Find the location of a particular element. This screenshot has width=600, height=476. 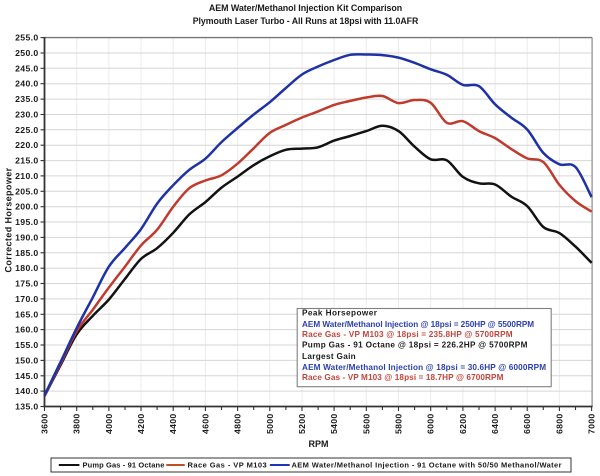

svg-text: 235.0 is located at coordinates (27, 99).